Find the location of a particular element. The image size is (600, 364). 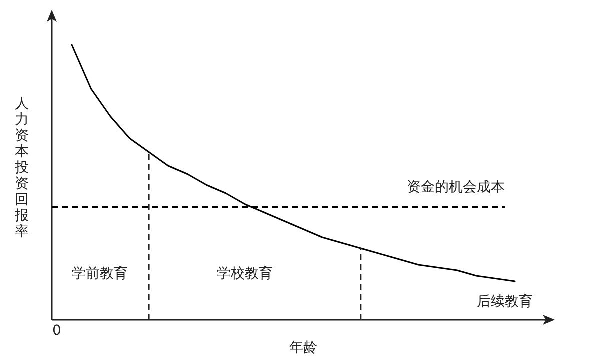

annotation: 学前教育 is located at coordinates (100, 273).